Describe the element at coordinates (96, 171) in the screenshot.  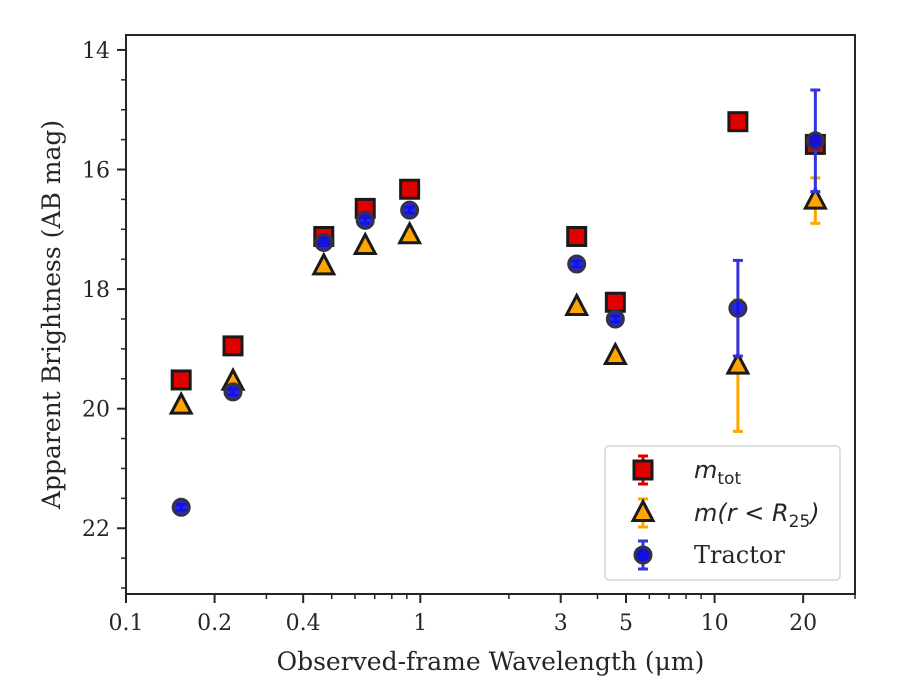
I see `y-tick-label: 16` at that location.